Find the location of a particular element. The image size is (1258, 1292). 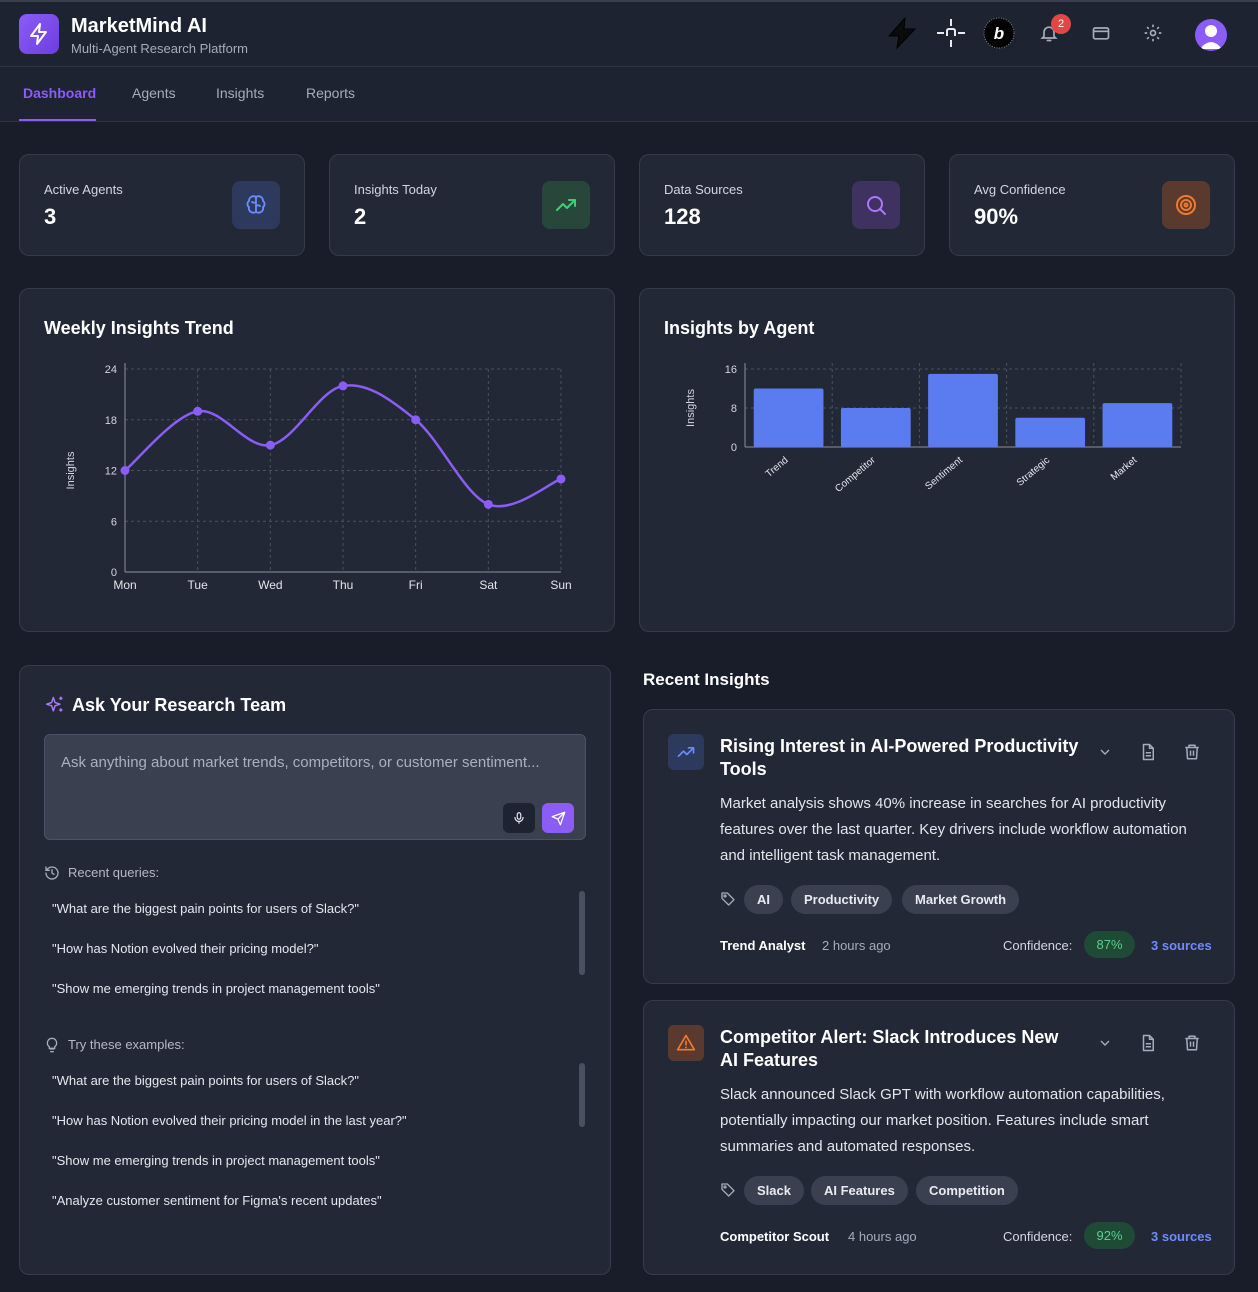

history-icon is located at coordinates (52, 873).